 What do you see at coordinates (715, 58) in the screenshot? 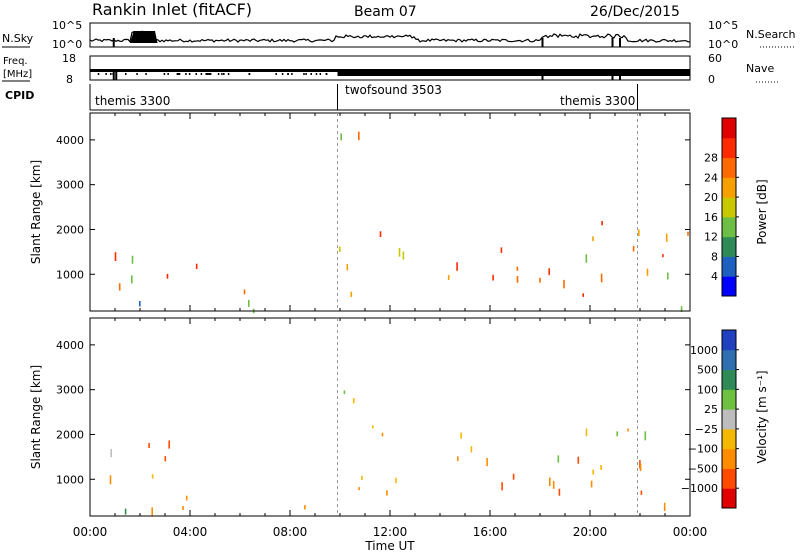
I see `nave-tick-top: 60` at bounding box center [715, 58].